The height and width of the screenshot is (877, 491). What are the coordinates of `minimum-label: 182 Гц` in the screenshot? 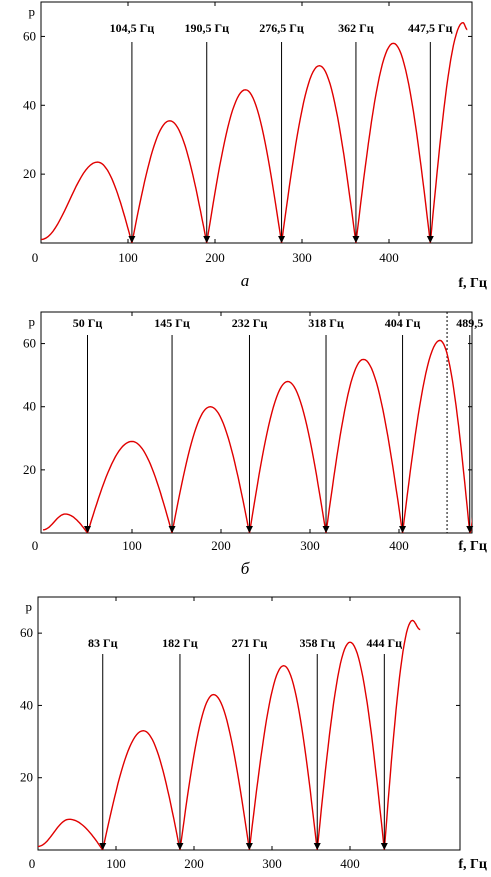 It's located at (180, 643).